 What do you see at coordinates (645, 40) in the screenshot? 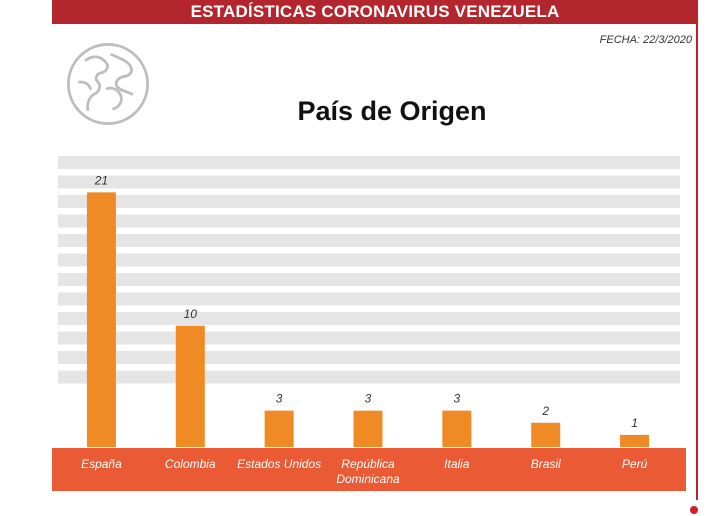
I see `date-label: FECHA: 22/3/2020` at bounding box center [645, 40].